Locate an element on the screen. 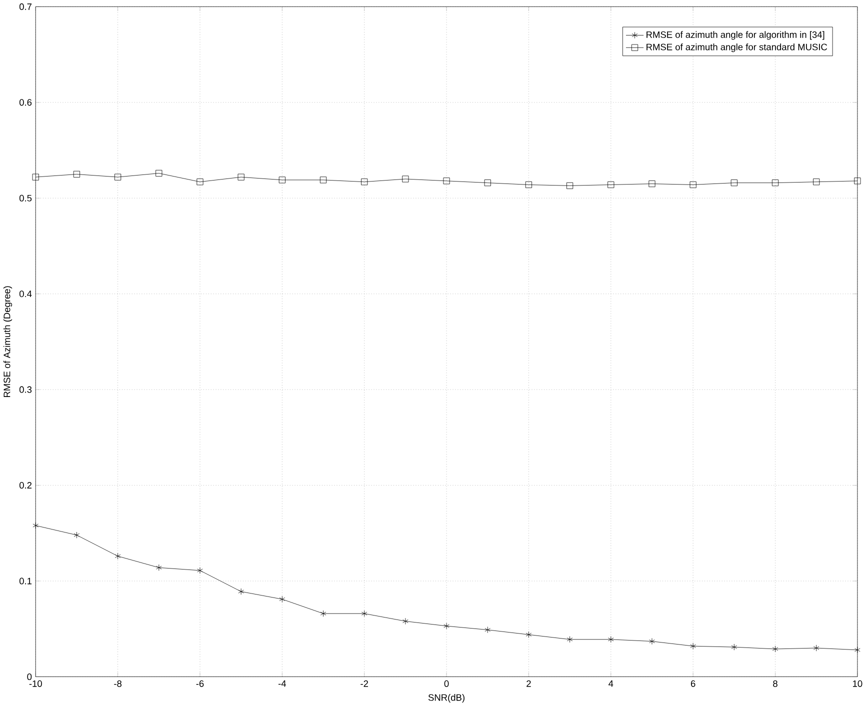 The image size is (866, 706). y-tick-label: 0.6 is located at coordinates (25, 102).